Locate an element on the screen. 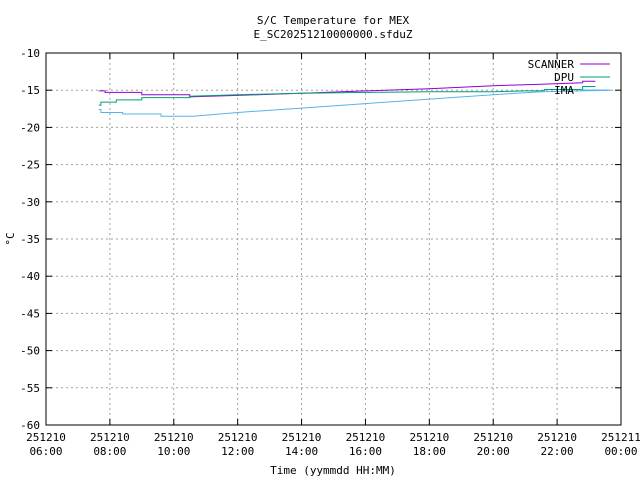 Image resolution: width=640 pixels, height=480 pixels. x-tick-label-time: 22:00 is located at coordinates (557, 451).